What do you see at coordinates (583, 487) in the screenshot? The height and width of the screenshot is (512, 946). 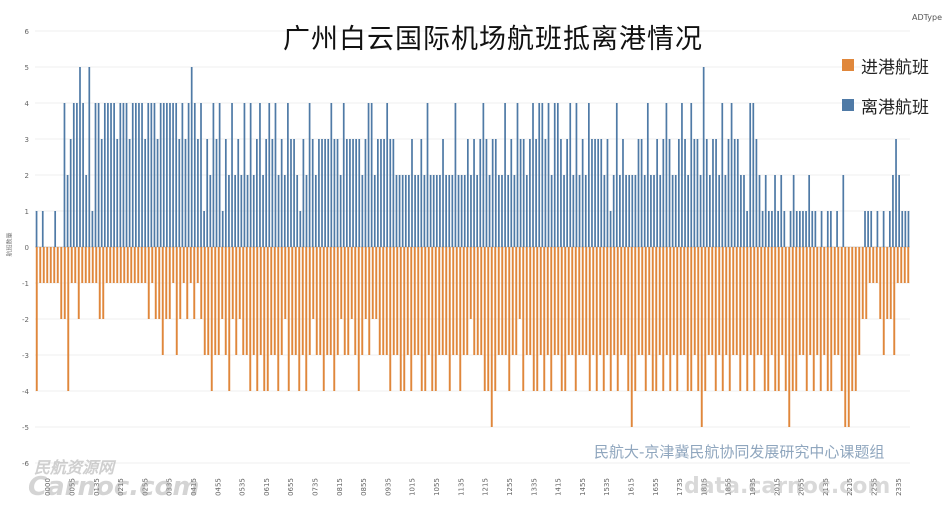 I see `x-tick-label: 1455` at bounding box center [583, 487].